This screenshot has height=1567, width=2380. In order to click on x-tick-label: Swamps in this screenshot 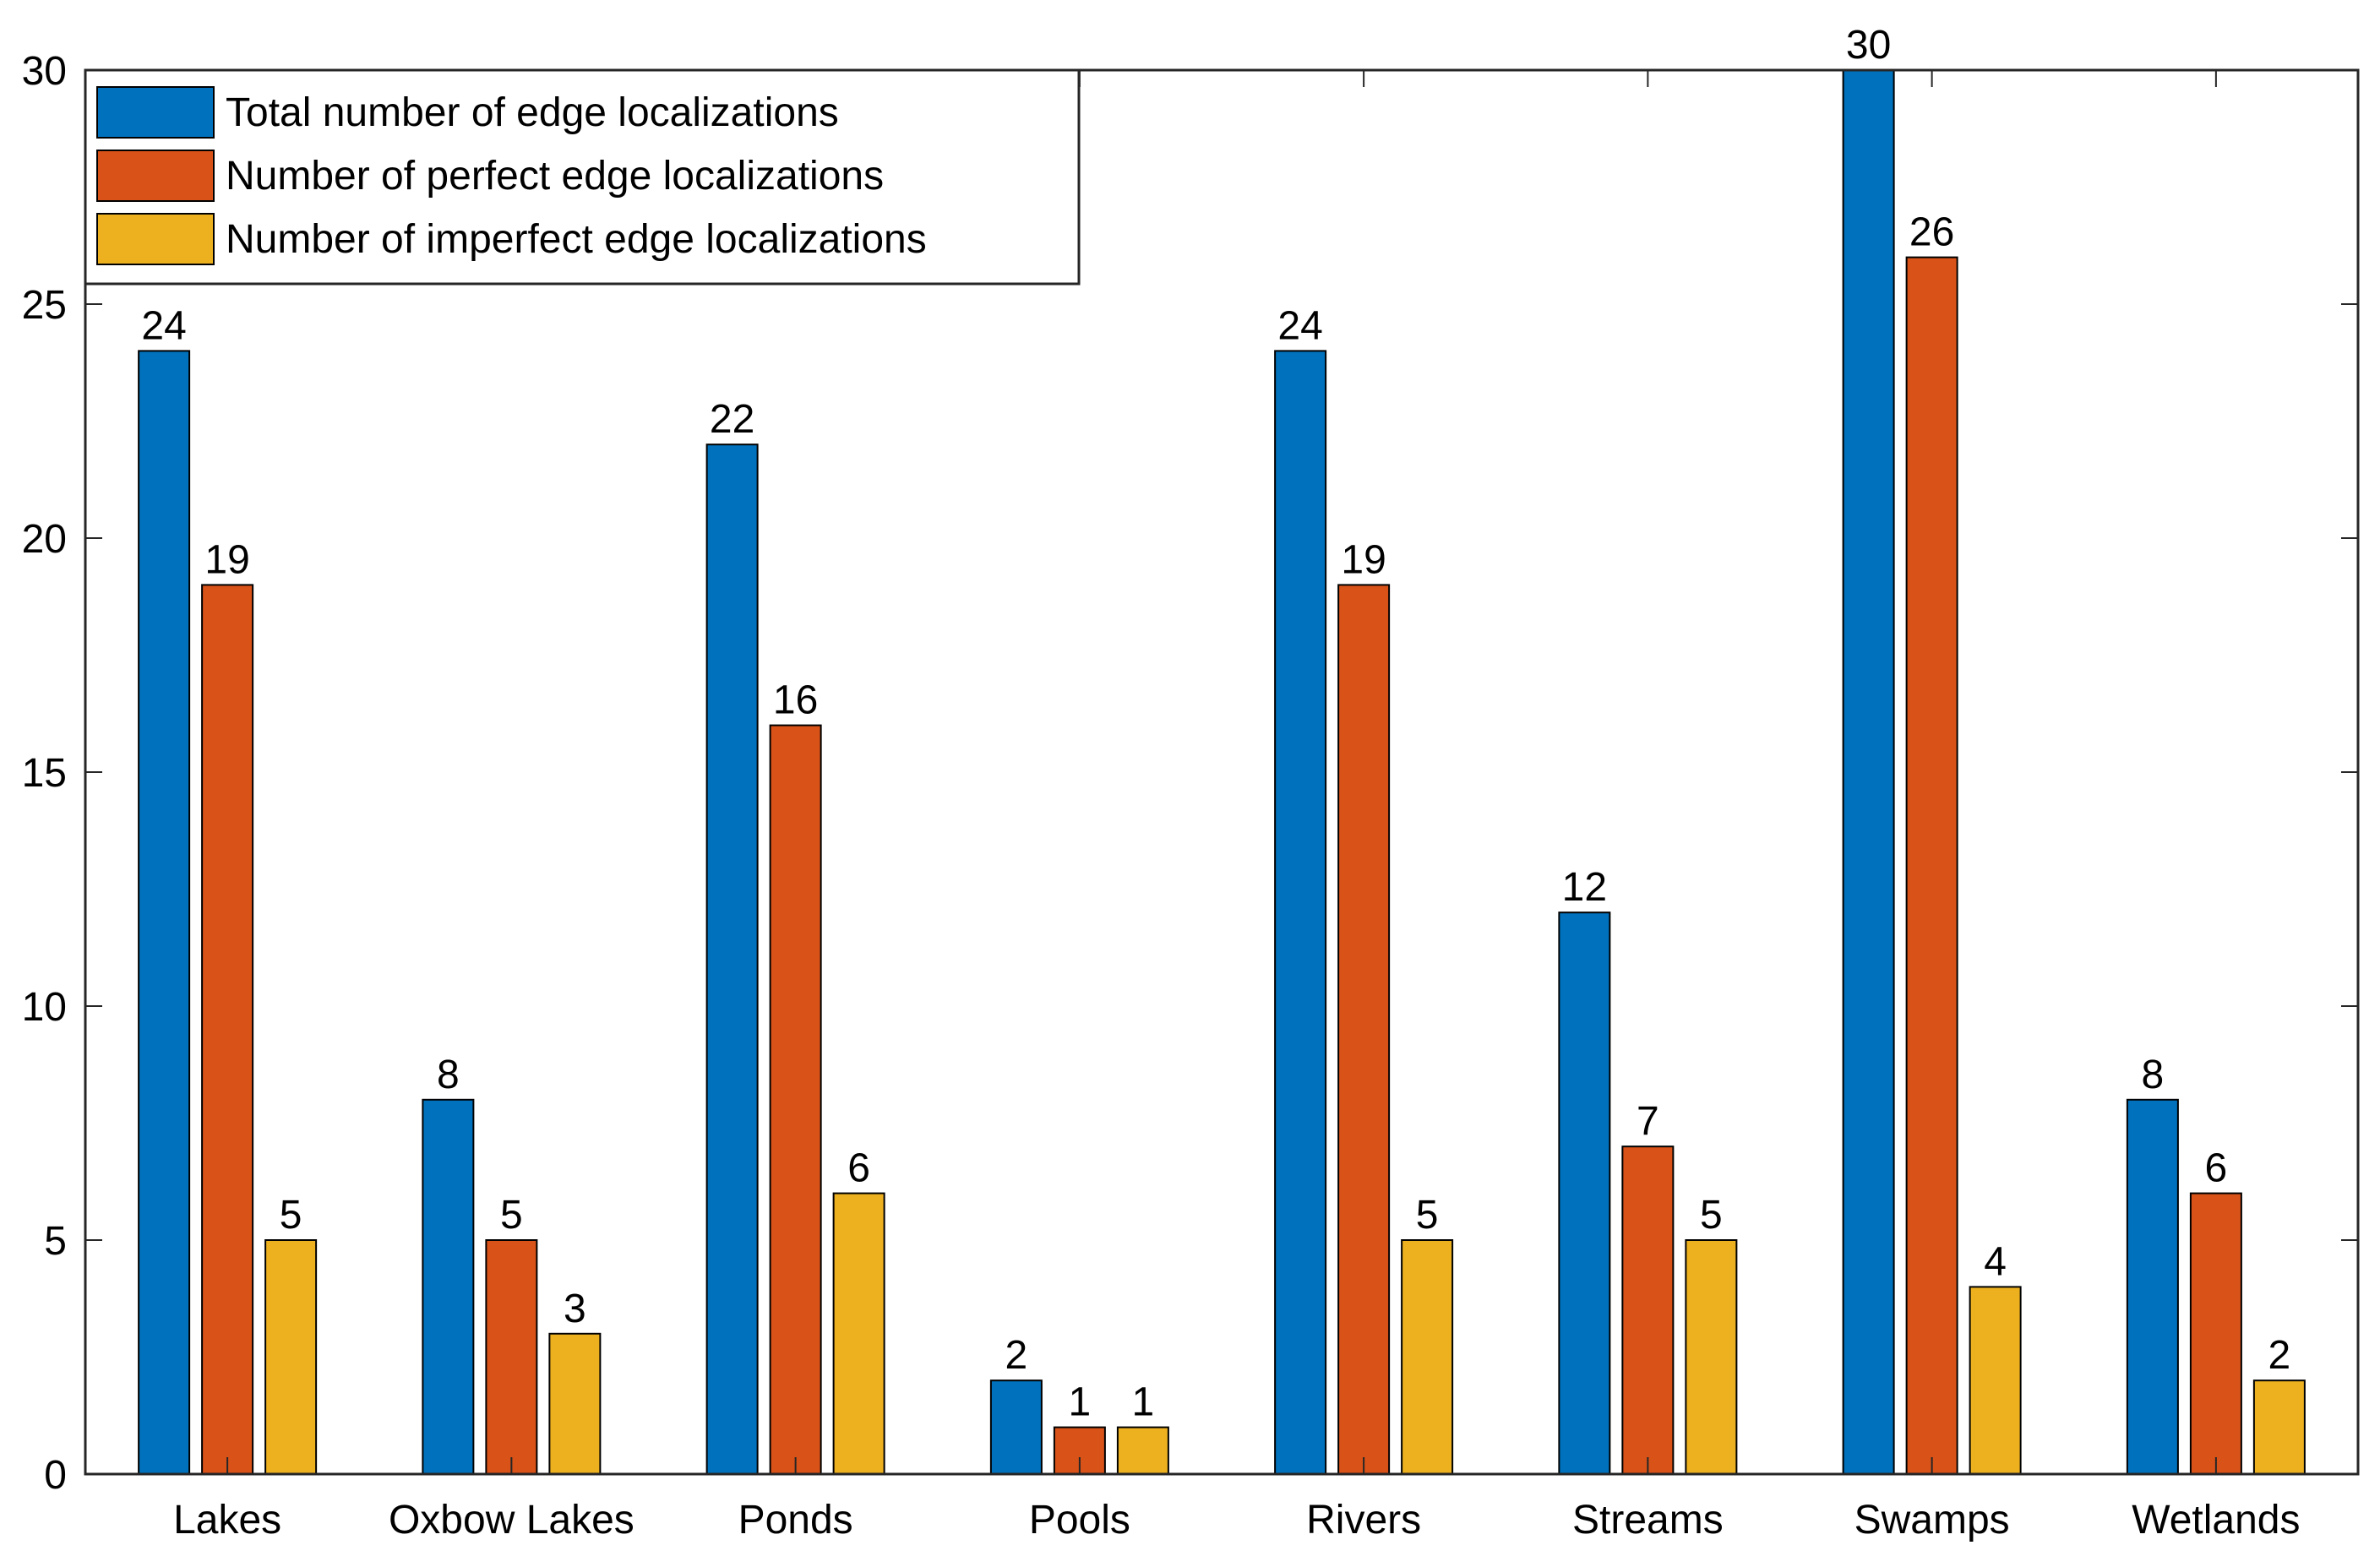, I will do `click(1932, 1520)`.